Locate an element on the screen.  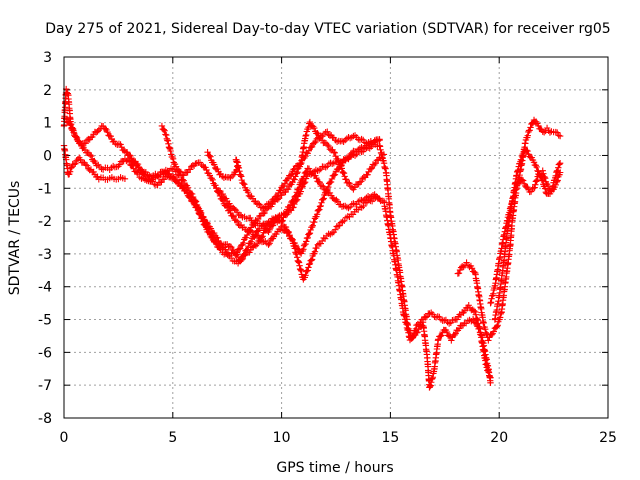
y-tick-label: -1 is located at coordinates (45, 189).